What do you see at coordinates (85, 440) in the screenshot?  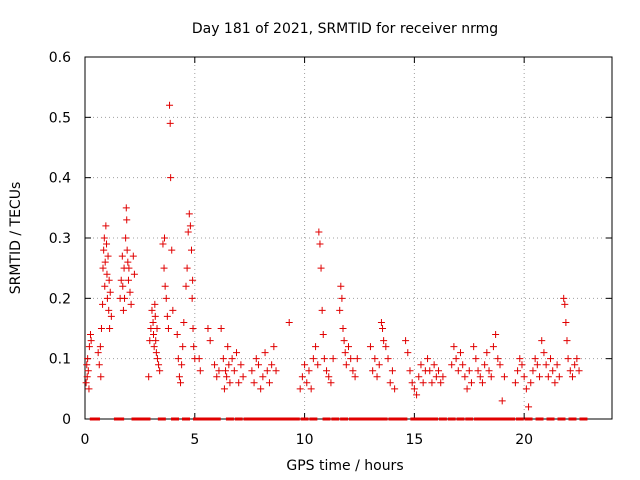 I see `x-tick-label: 0` at bounding box center [85, 440].